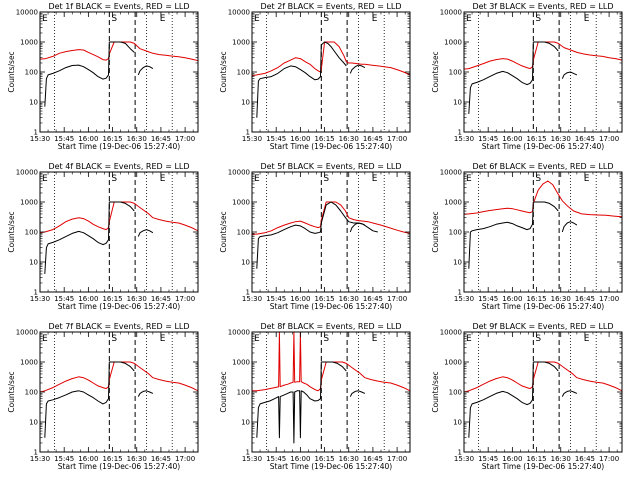 The image size is (640, 480). I want to click on panel-title: Det 4f BLACK = Events, RED = LLD, so click(118, 166).